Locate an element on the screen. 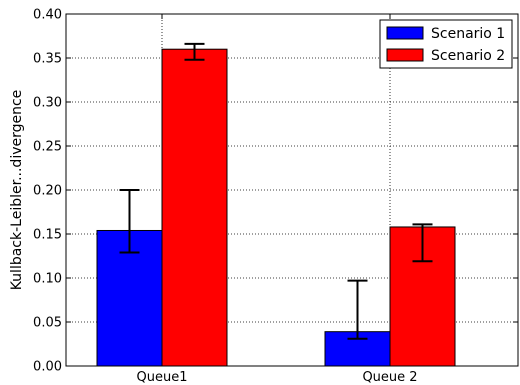 The width and height of the screenshot is (520, 385). x-tick-label: Queue 2 is located at coordinates (389, 377).